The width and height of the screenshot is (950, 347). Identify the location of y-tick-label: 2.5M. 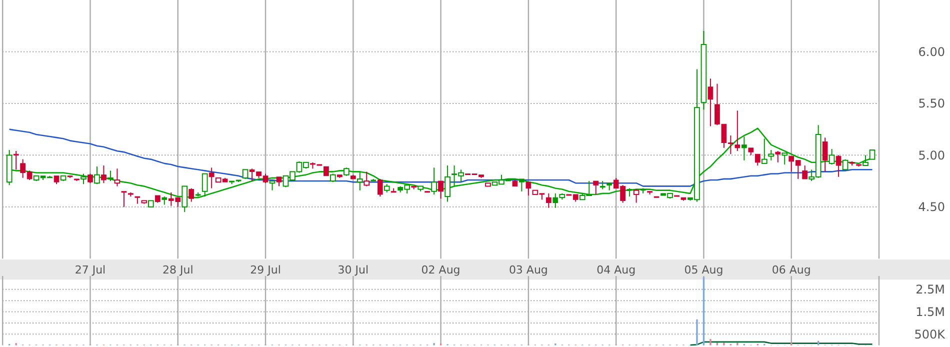
(930, 289).